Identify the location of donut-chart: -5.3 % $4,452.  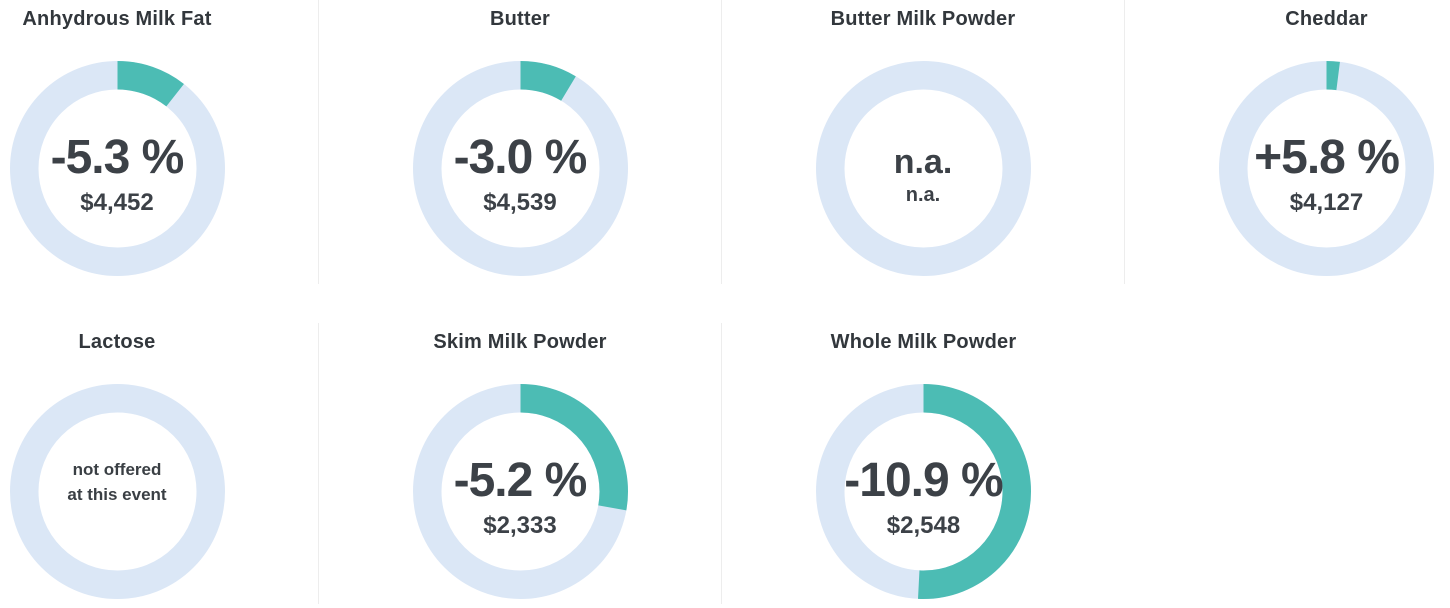
(117, 168).